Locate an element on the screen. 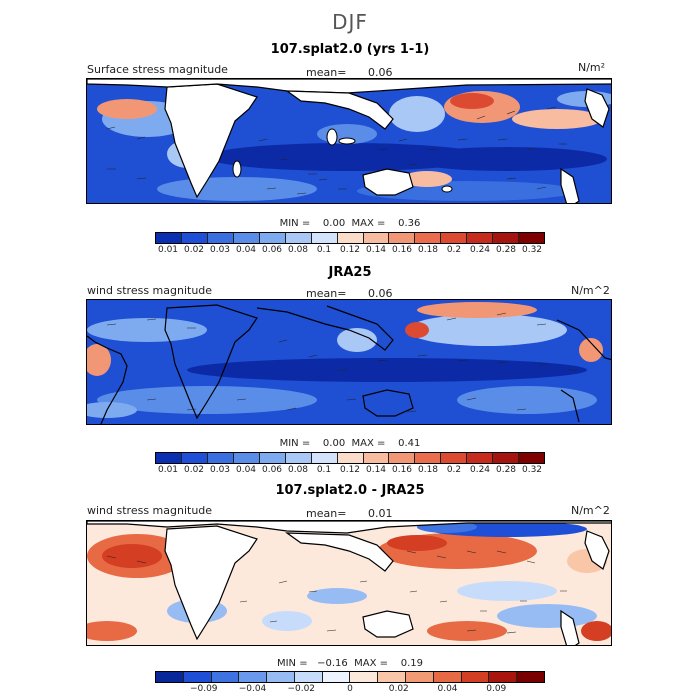  panel-3-colorbar is located at coordinates (350, 677).